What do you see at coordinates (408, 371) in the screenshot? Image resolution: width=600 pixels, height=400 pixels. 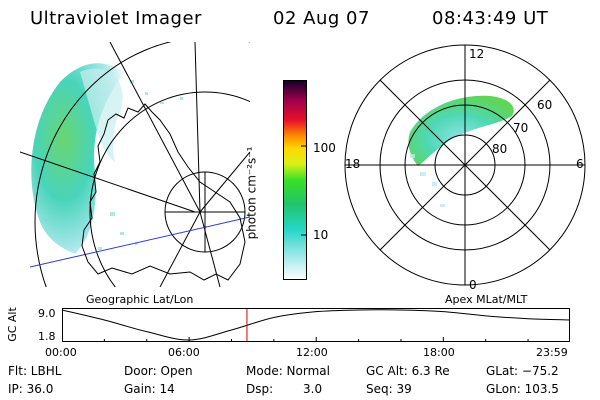 I see `gc-alt-readout: GC Alt: 6.3 Re` at bounding box center [408, 371].